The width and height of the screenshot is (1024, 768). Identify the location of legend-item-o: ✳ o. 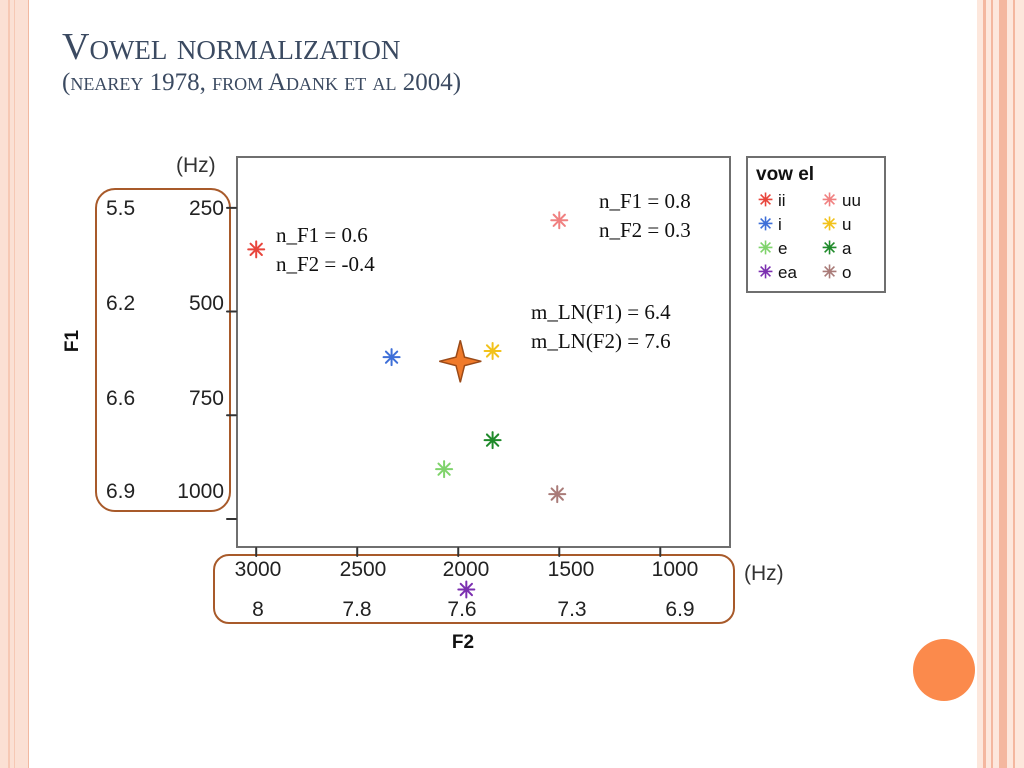
(836, 272).